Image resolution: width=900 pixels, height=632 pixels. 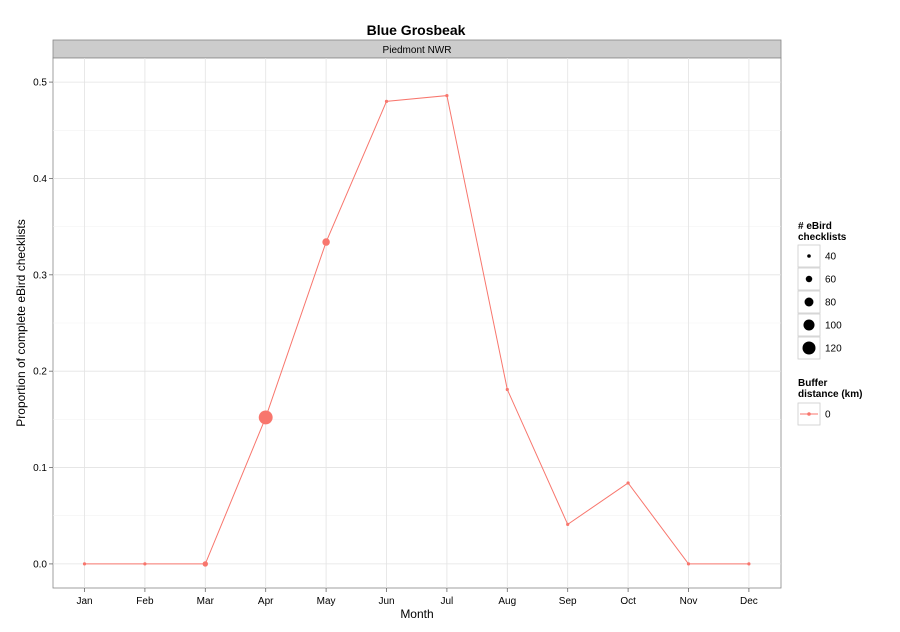 What do you see at coordinates (416, 614) in the screenshot?
I see `x-axis-title: Month` at bounding box center [416, 614].